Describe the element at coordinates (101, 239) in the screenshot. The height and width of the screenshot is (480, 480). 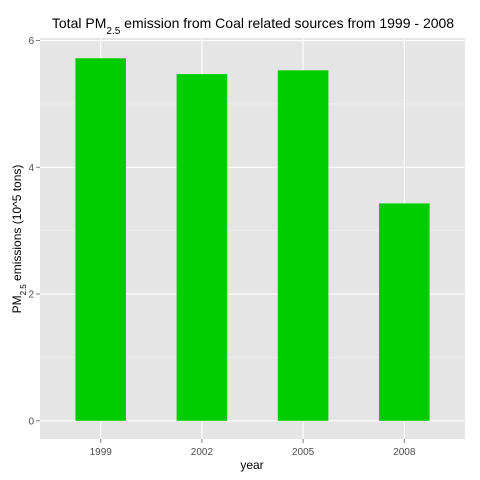
I see `bar-1999` at that location.